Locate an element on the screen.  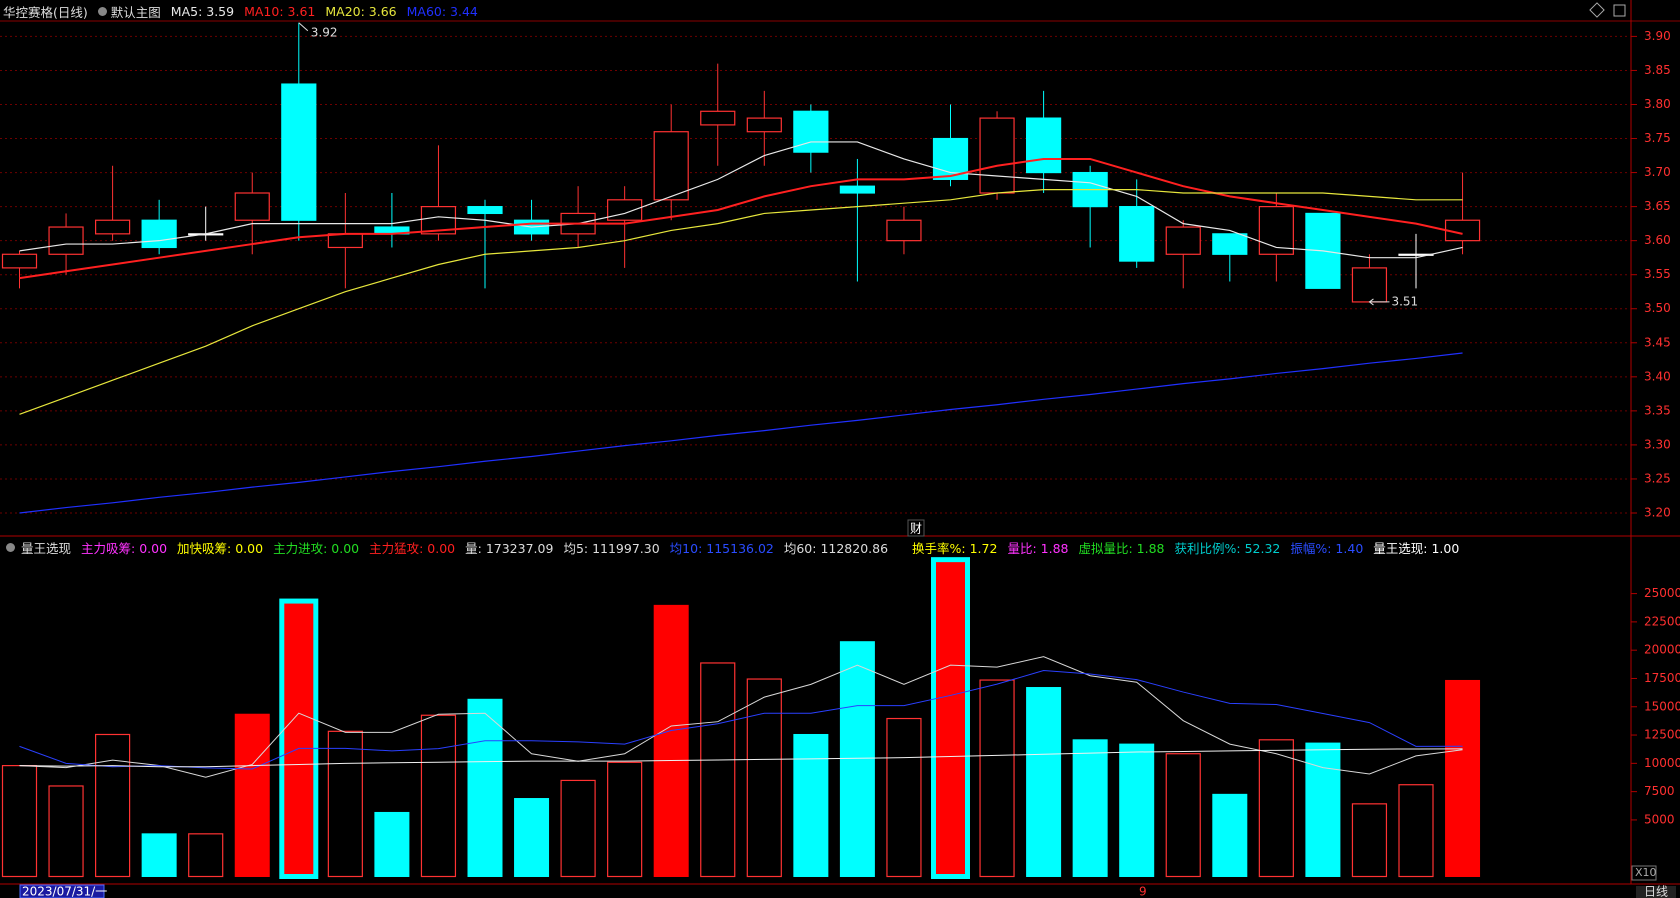
indicator: 主力进攻: 0.00 is located at coordinates (316, 548).